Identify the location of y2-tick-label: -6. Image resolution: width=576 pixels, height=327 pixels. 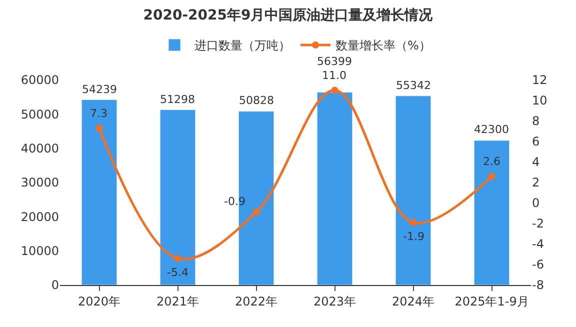
(538, 265).